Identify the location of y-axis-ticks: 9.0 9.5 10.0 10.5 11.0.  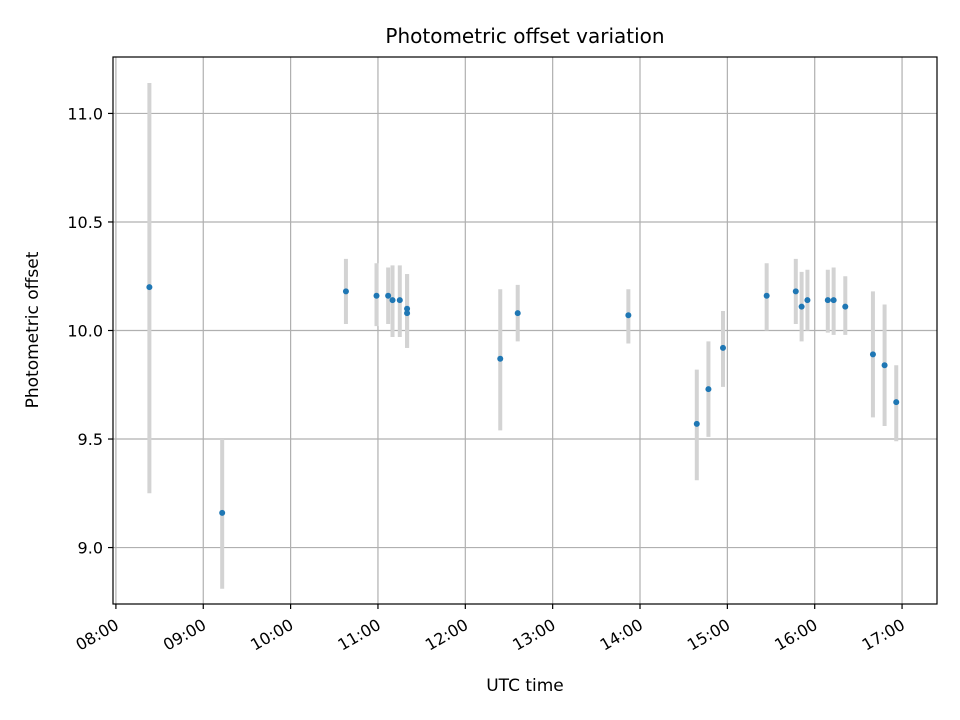
(90, 331).